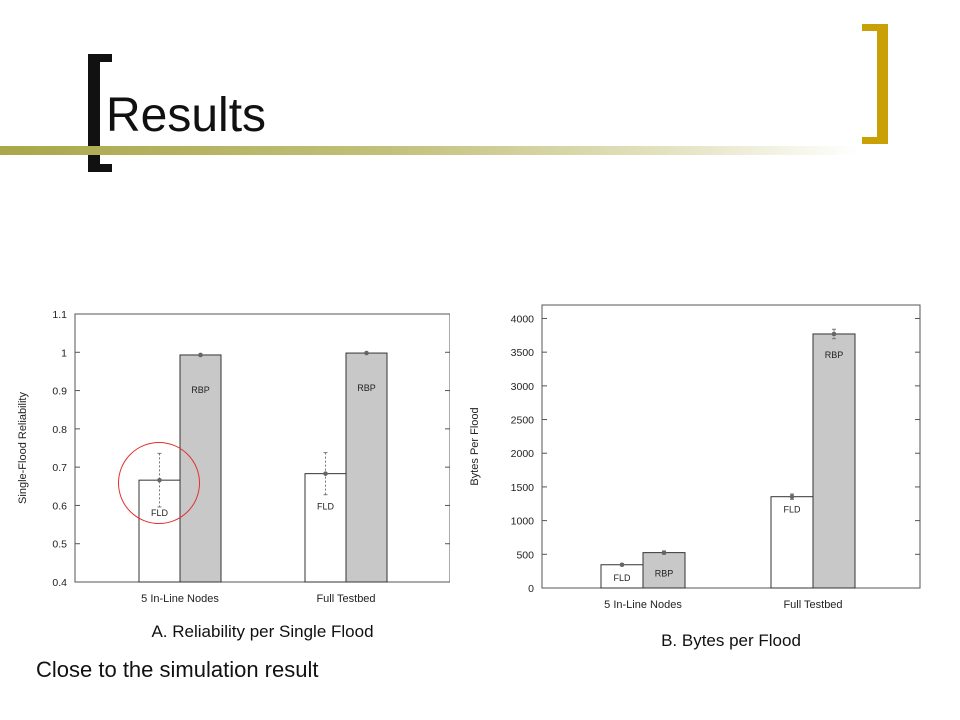 Image resolution: width=960 pixels, height=720 pixels. Describe the element at coordinates (64, 353) in the screenshot. I see `chart-a-ytick-label: 1` at that location.